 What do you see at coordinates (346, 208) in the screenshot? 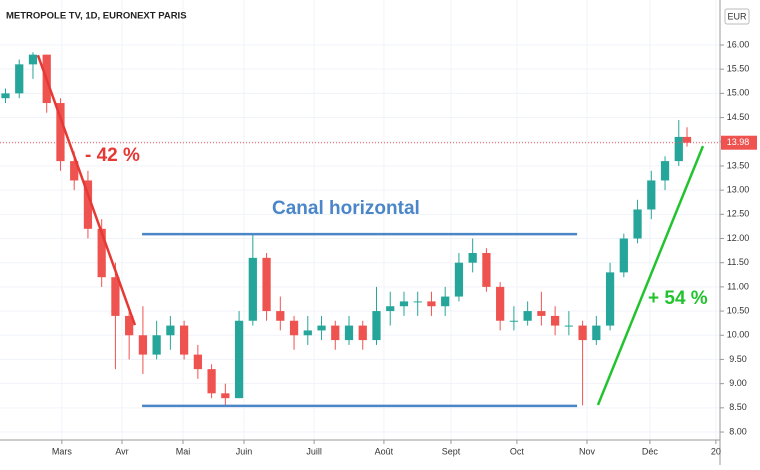
I see `annotation: Canal horizontal` at bounding box center [346, 208].